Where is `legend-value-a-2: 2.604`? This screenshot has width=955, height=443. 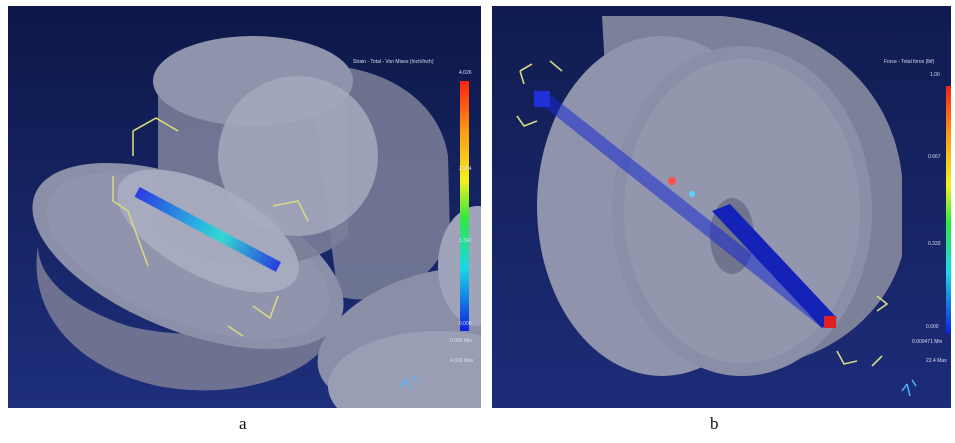 legend-value-a-2: 2.604 is located at coordinates (465, 169).